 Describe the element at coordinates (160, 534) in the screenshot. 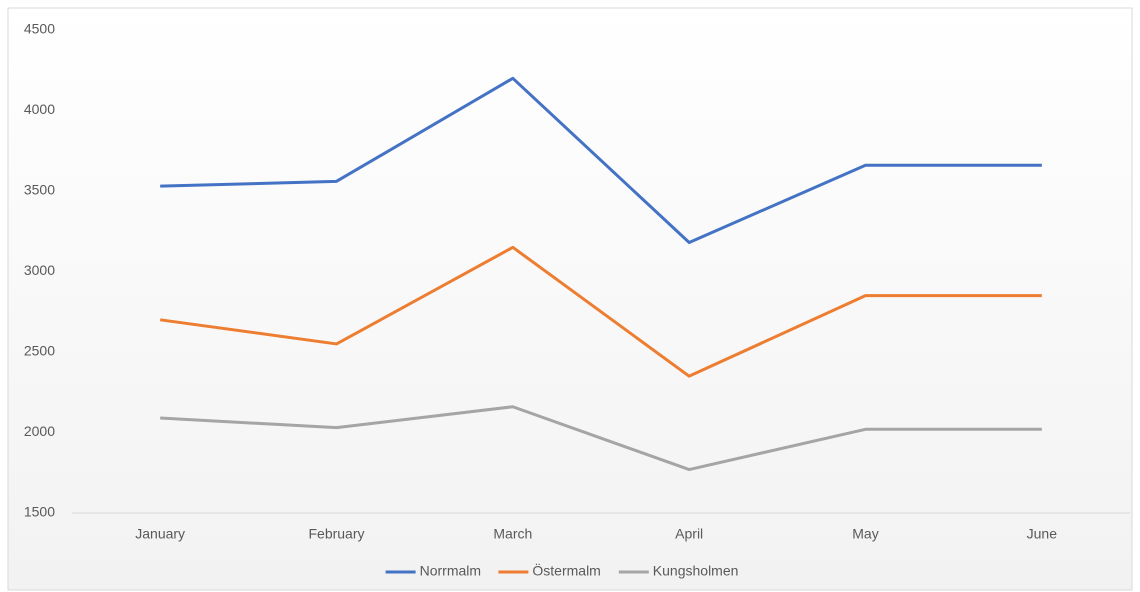

I see `x-tick-label: January` at that location.